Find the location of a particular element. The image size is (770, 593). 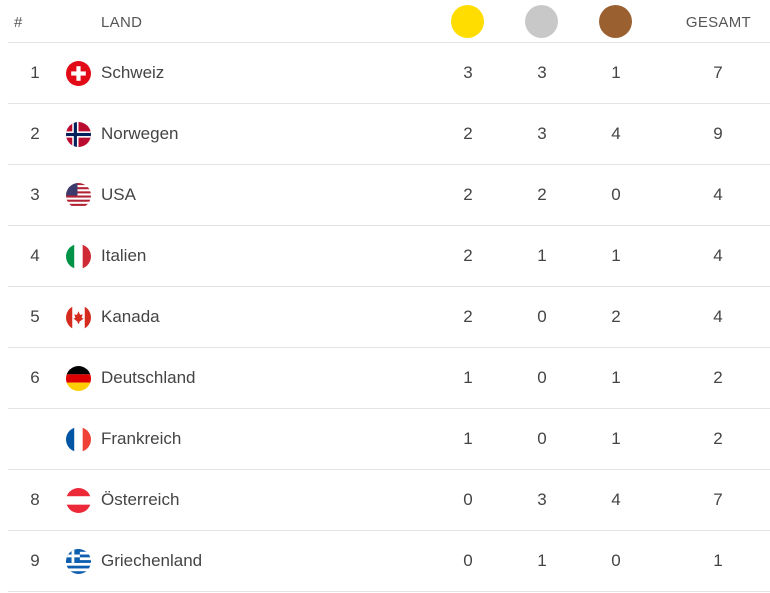

country-name: Norwegen is located at coordinates (140, 133).